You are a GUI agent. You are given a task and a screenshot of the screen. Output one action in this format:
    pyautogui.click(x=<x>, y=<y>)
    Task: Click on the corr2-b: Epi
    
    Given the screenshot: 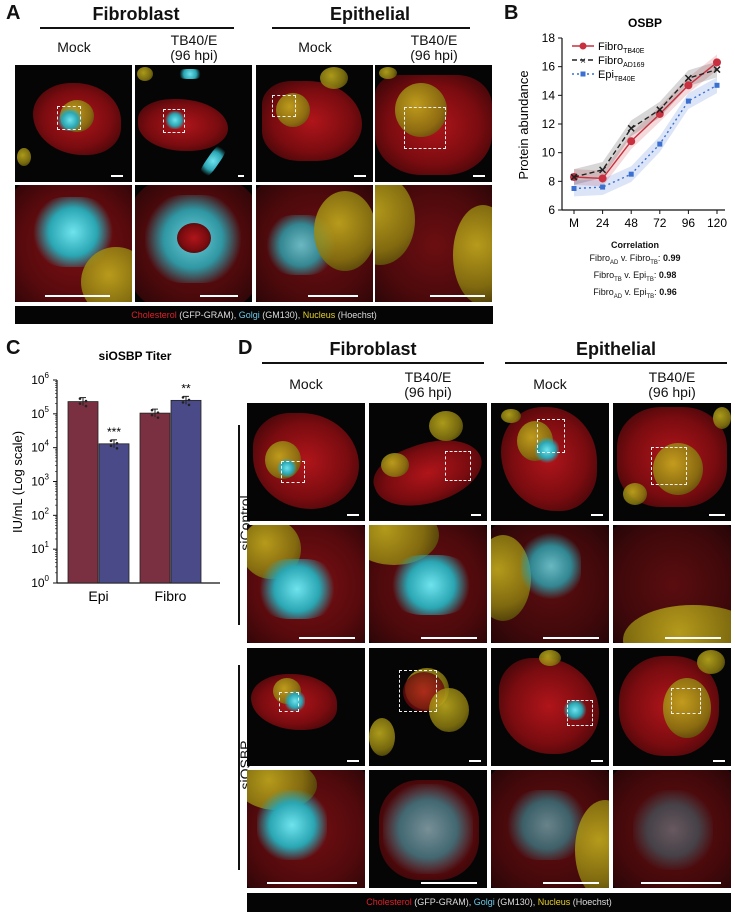 What is the action you would take?
    pyautogui.click(x=640, y=274)
    